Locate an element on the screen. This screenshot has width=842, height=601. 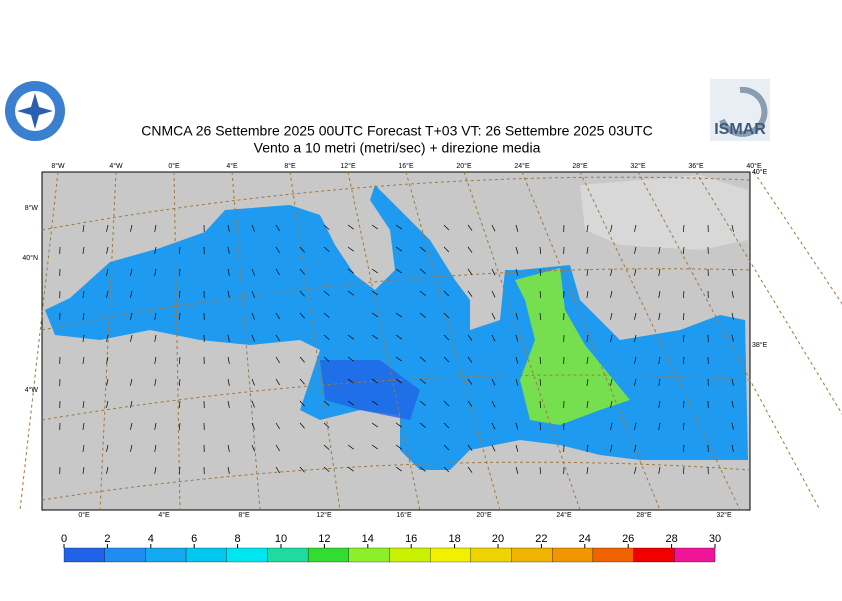
bottom-label: 4°E is located at coordinates (164, 515).